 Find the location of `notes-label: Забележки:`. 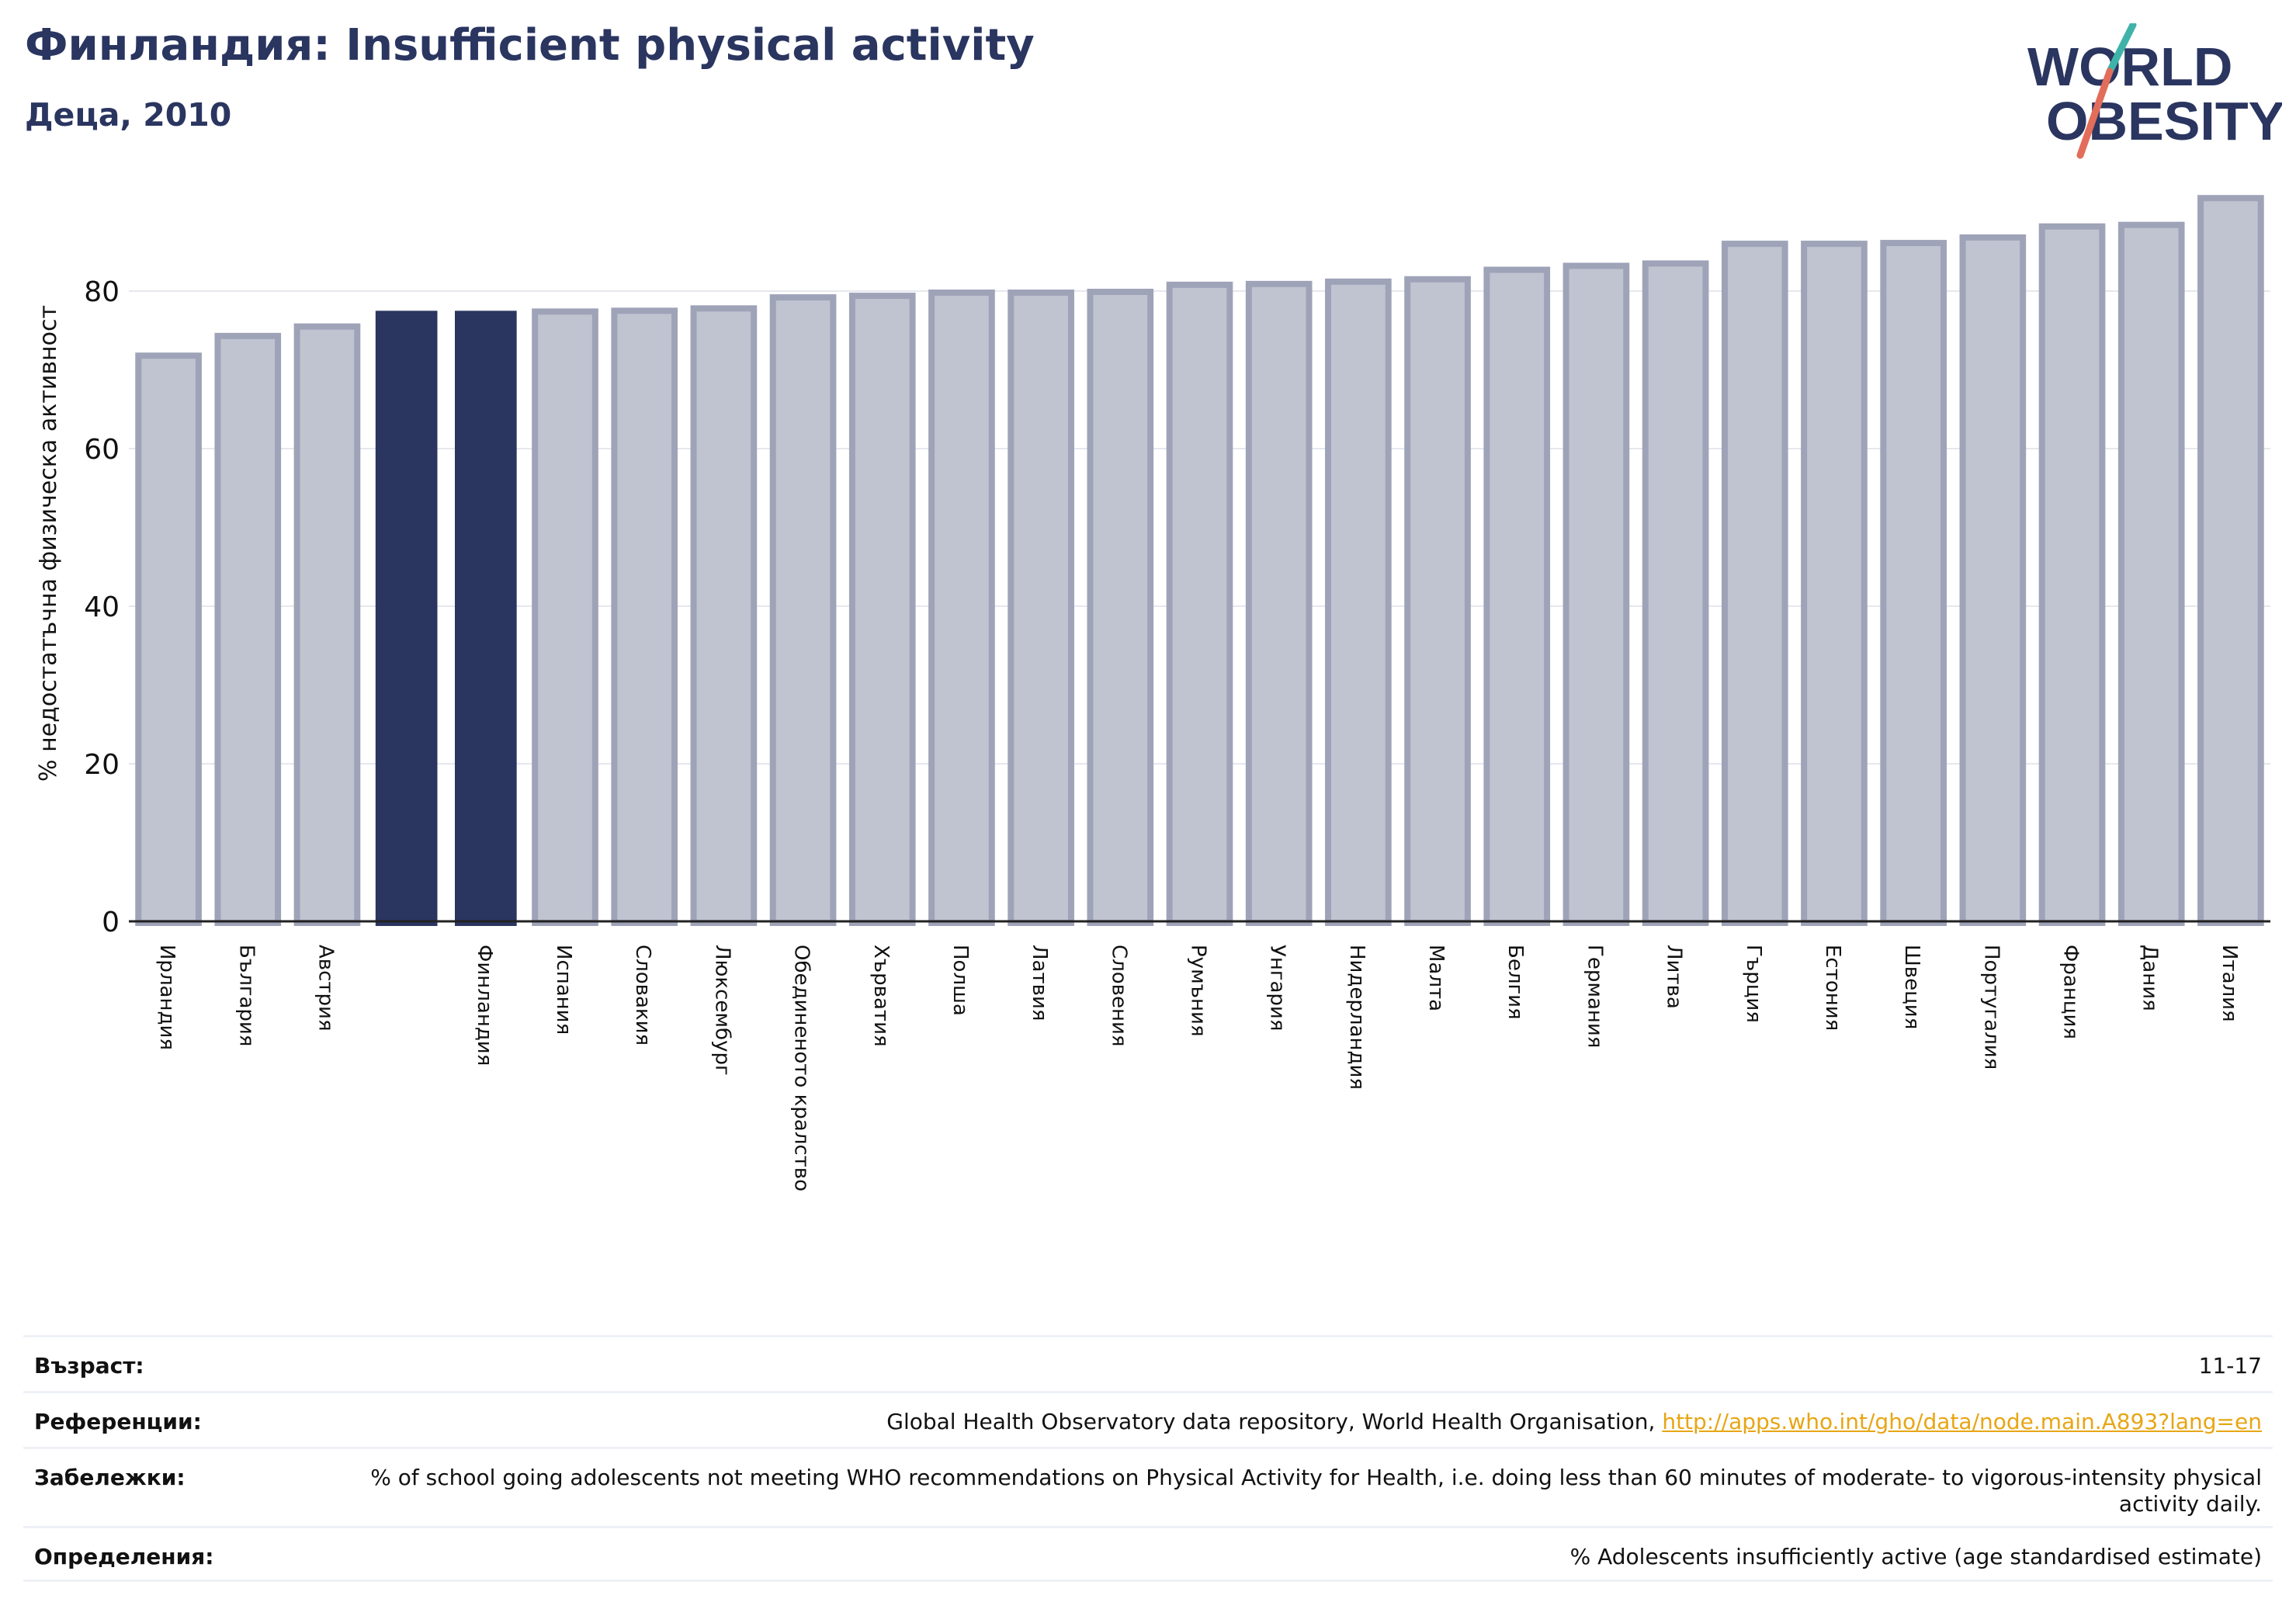

notes-label: Забележки: is located at coordinates (110, 1477).